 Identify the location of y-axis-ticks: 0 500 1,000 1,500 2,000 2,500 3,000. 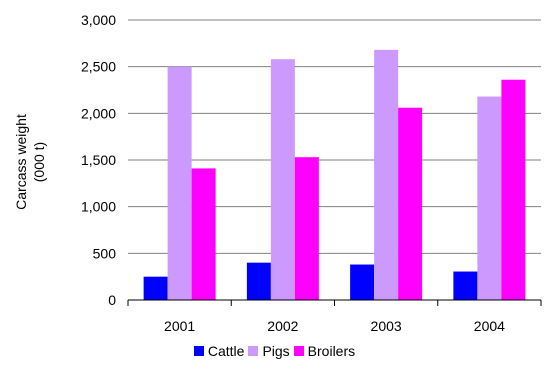
(98, 160).